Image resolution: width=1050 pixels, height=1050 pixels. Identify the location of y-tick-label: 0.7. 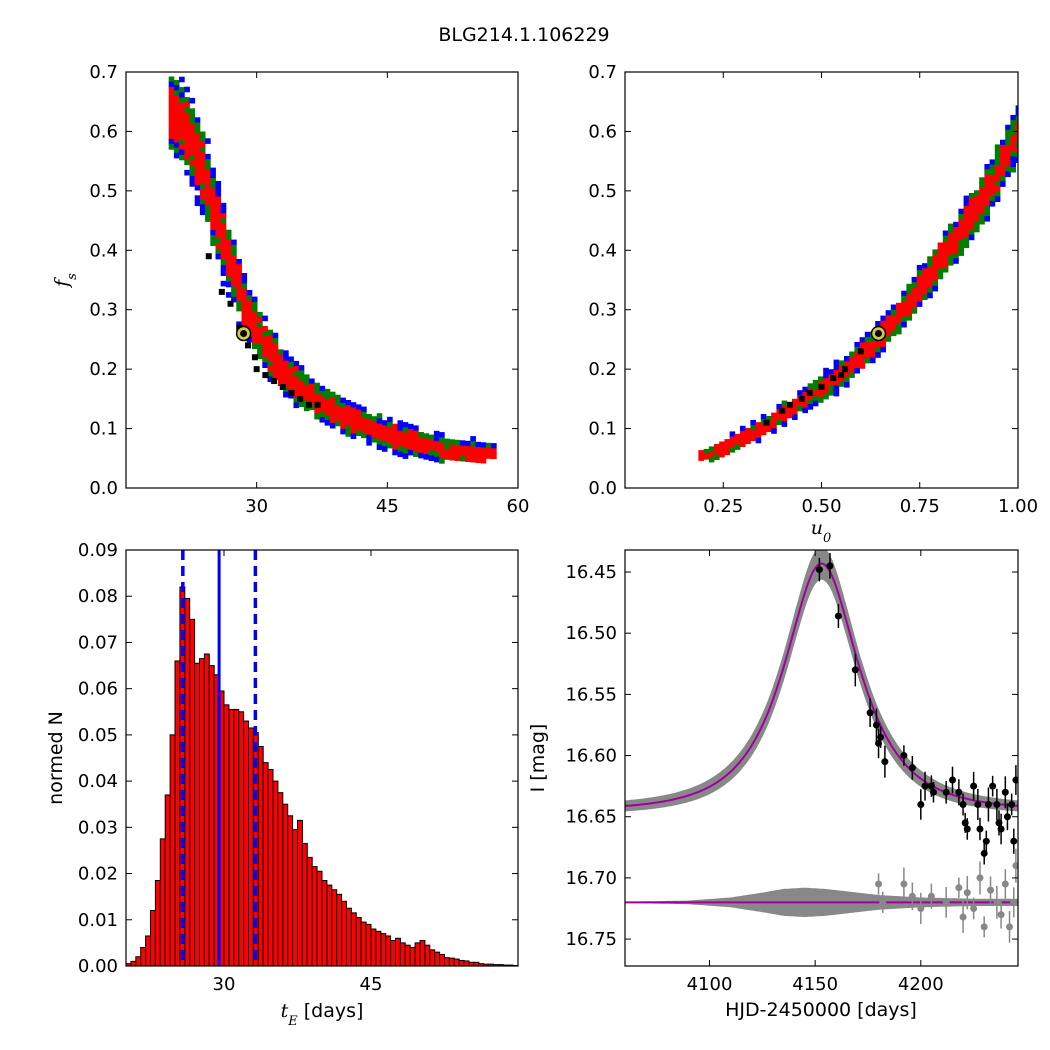
(602, 72).